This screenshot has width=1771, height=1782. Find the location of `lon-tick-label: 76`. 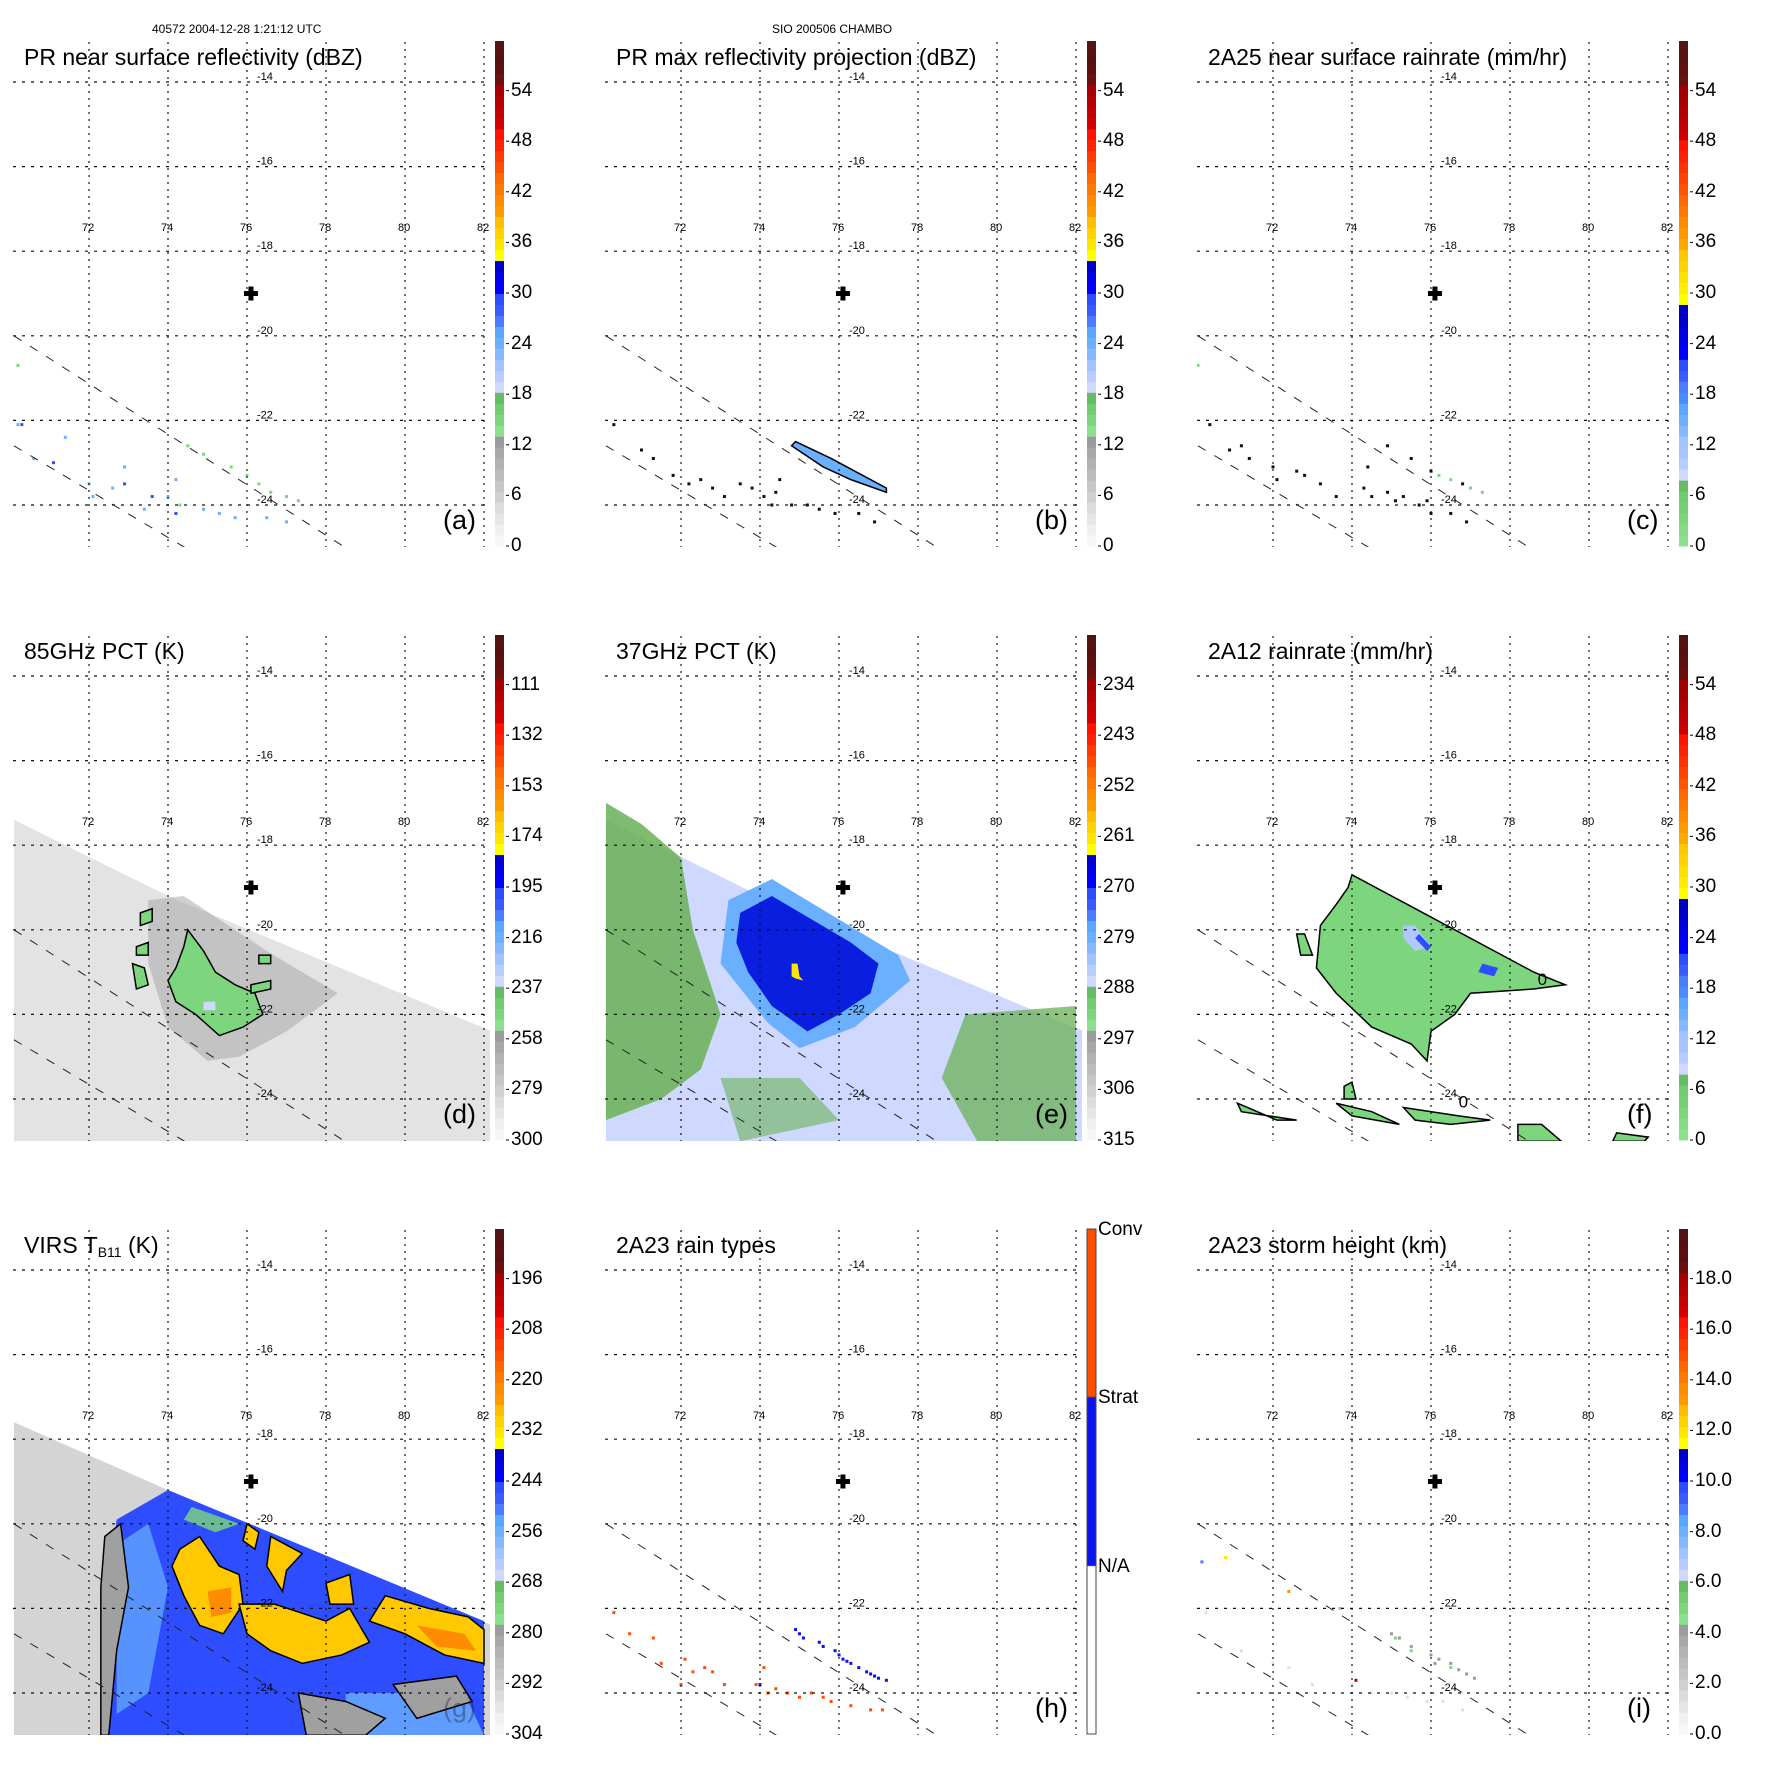

lon-tick-label: 76 is located at coordinates (1430, 822).